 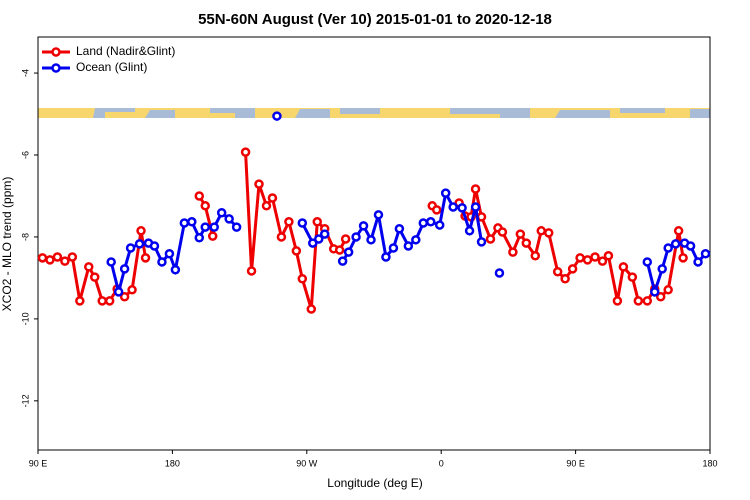 What do you see at coordinates (25, 237) in the screenshot?
I see `y-tick-label: -8` at bounding box center [25, 237].